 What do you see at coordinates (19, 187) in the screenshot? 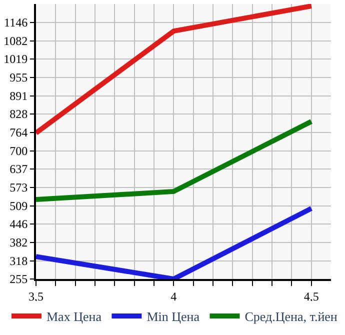
I see `y-tick-label: 573` at bounding box center [19, 187].